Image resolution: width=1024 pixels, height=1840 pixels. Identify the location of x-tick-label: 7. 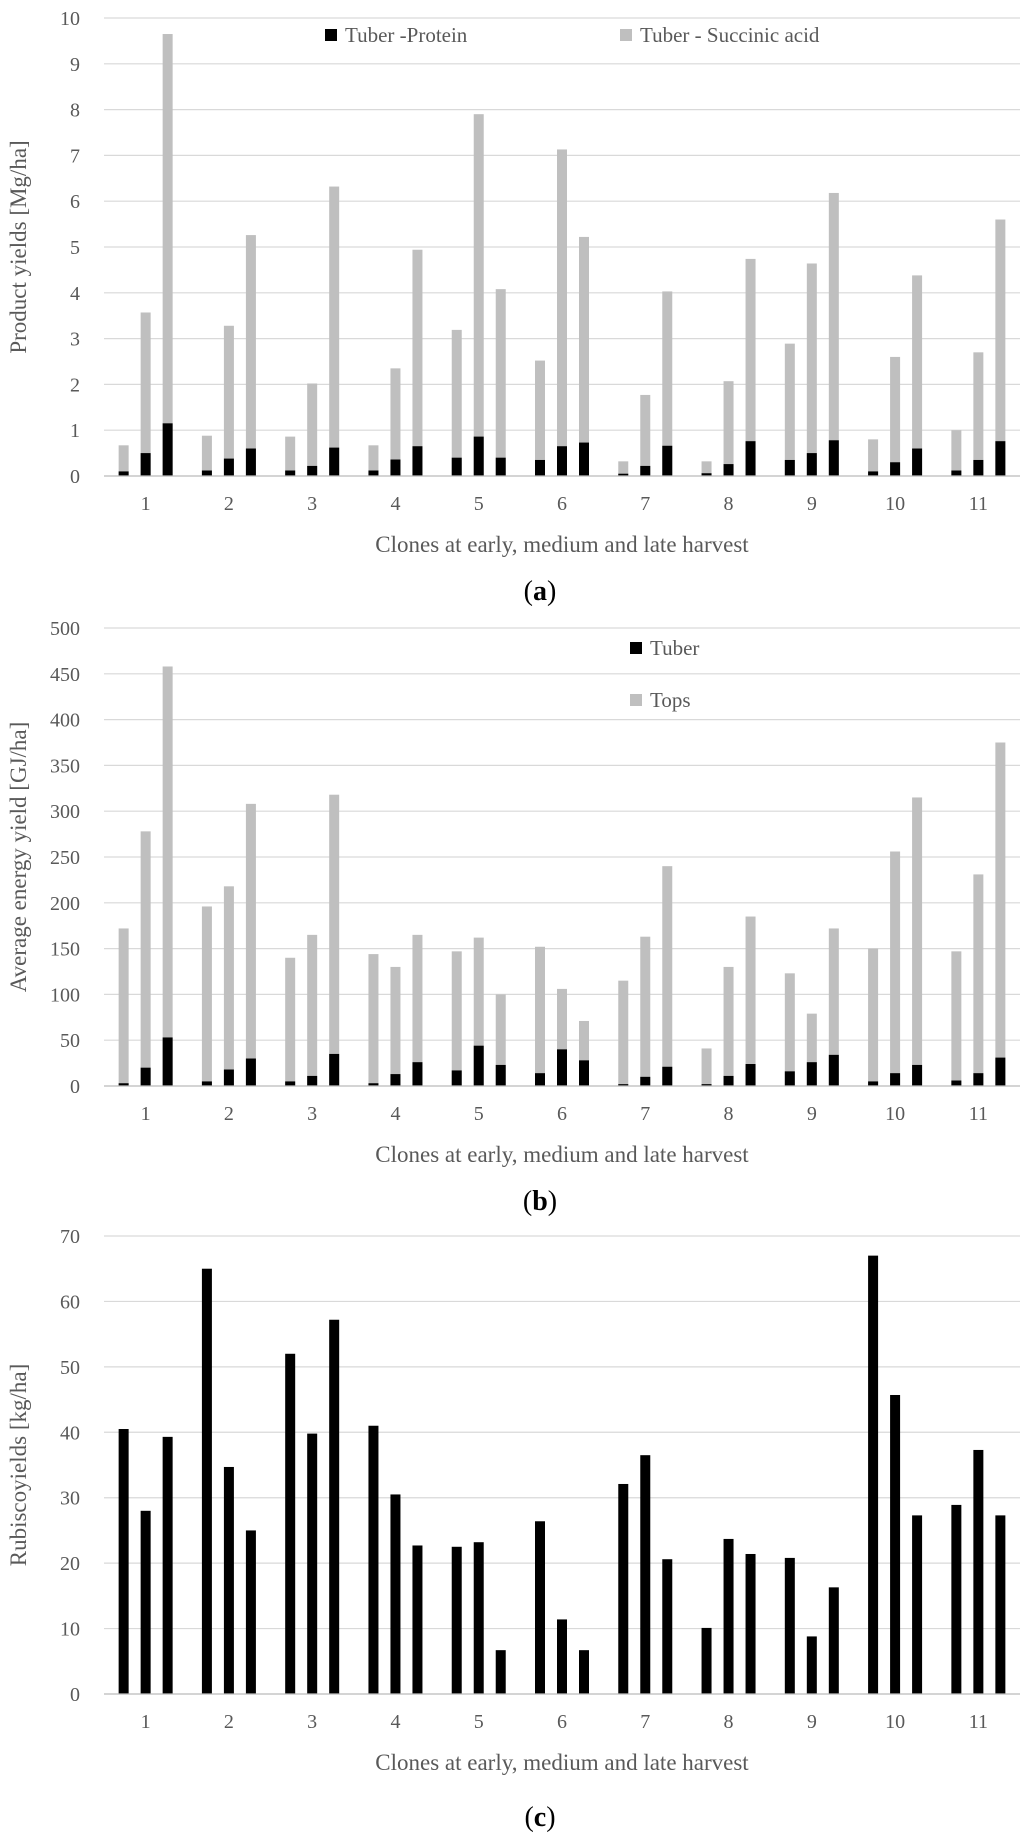
(645, 504).